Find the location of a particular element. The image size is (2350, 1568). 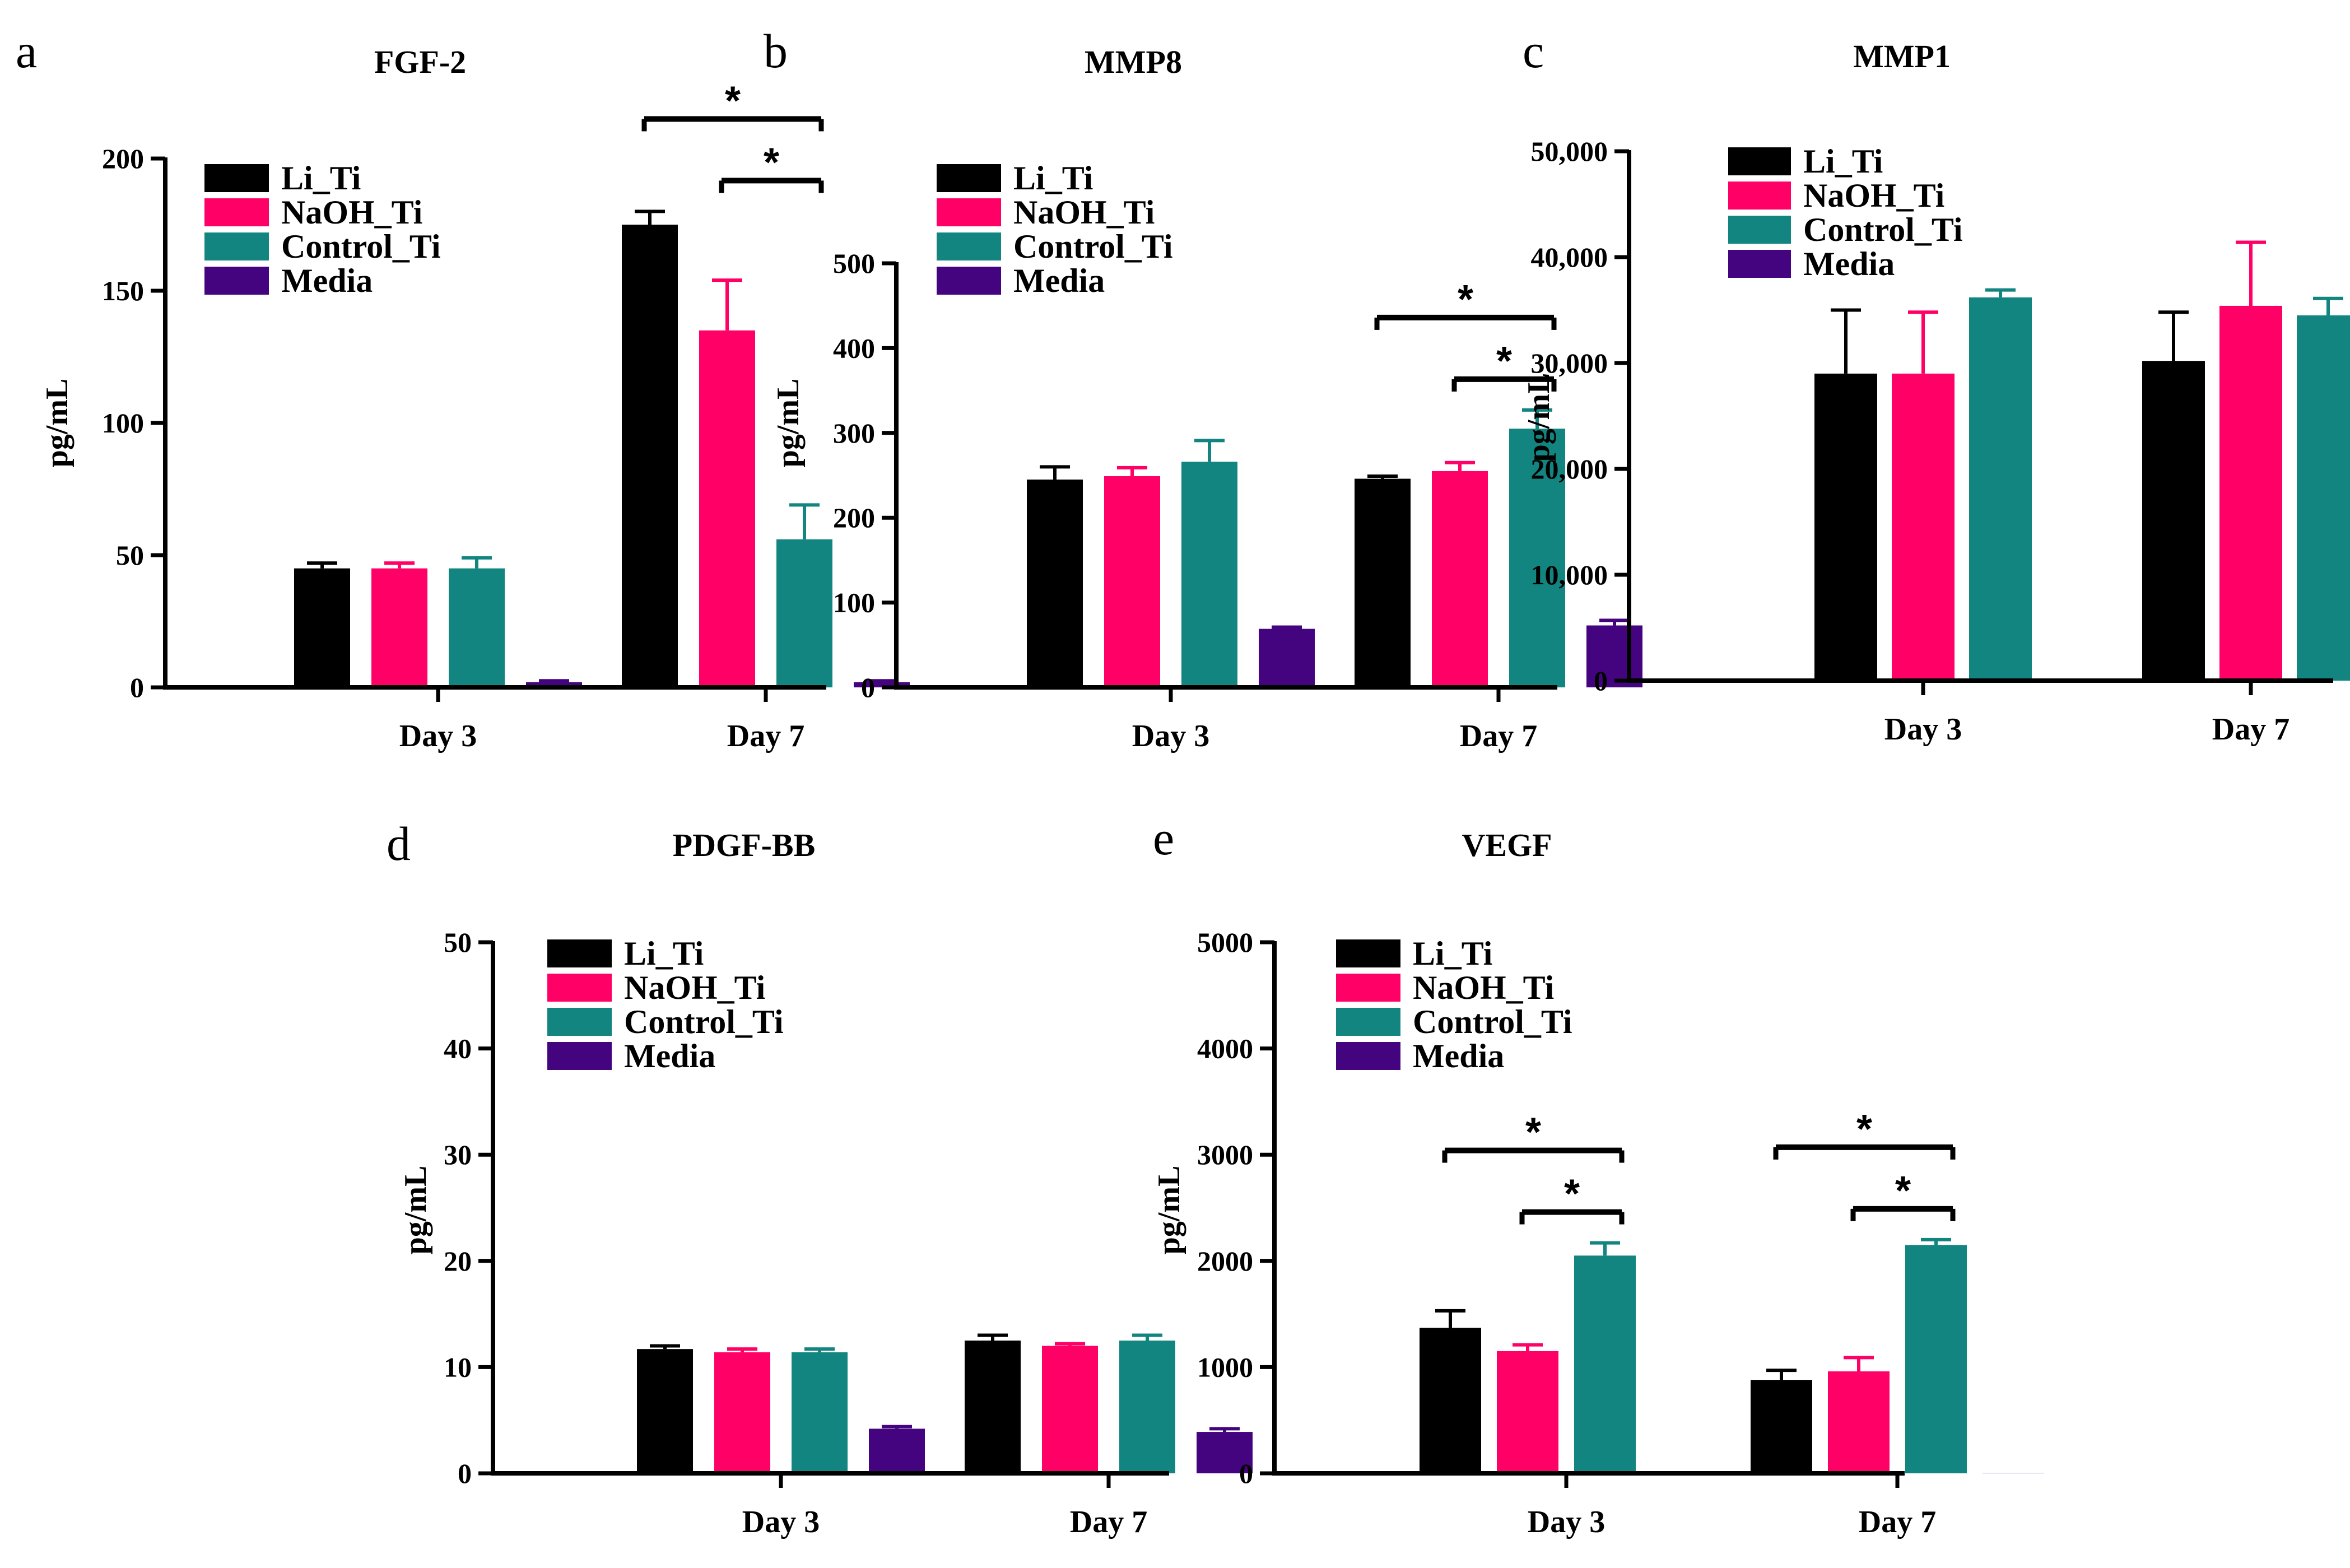

chart-e-legend-swatch-control-ti is located at coordinates (1368, 1022).